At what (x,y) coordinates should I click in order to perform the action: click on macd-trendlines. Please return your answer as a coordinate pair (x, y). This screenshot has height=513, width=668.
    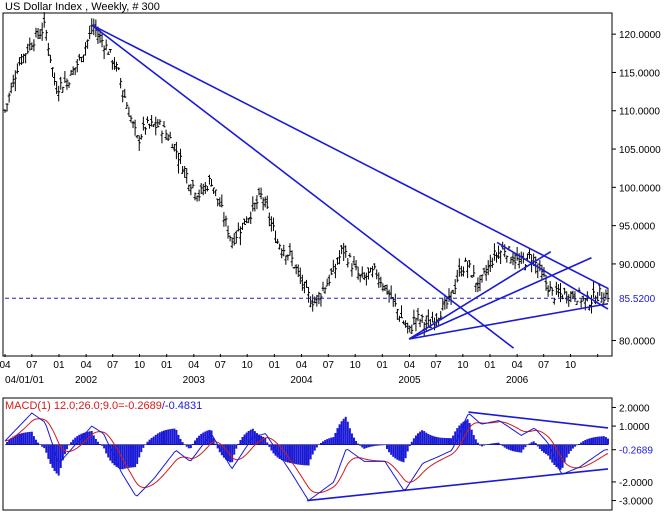
    Looking at the image, I should click on (458, 456).